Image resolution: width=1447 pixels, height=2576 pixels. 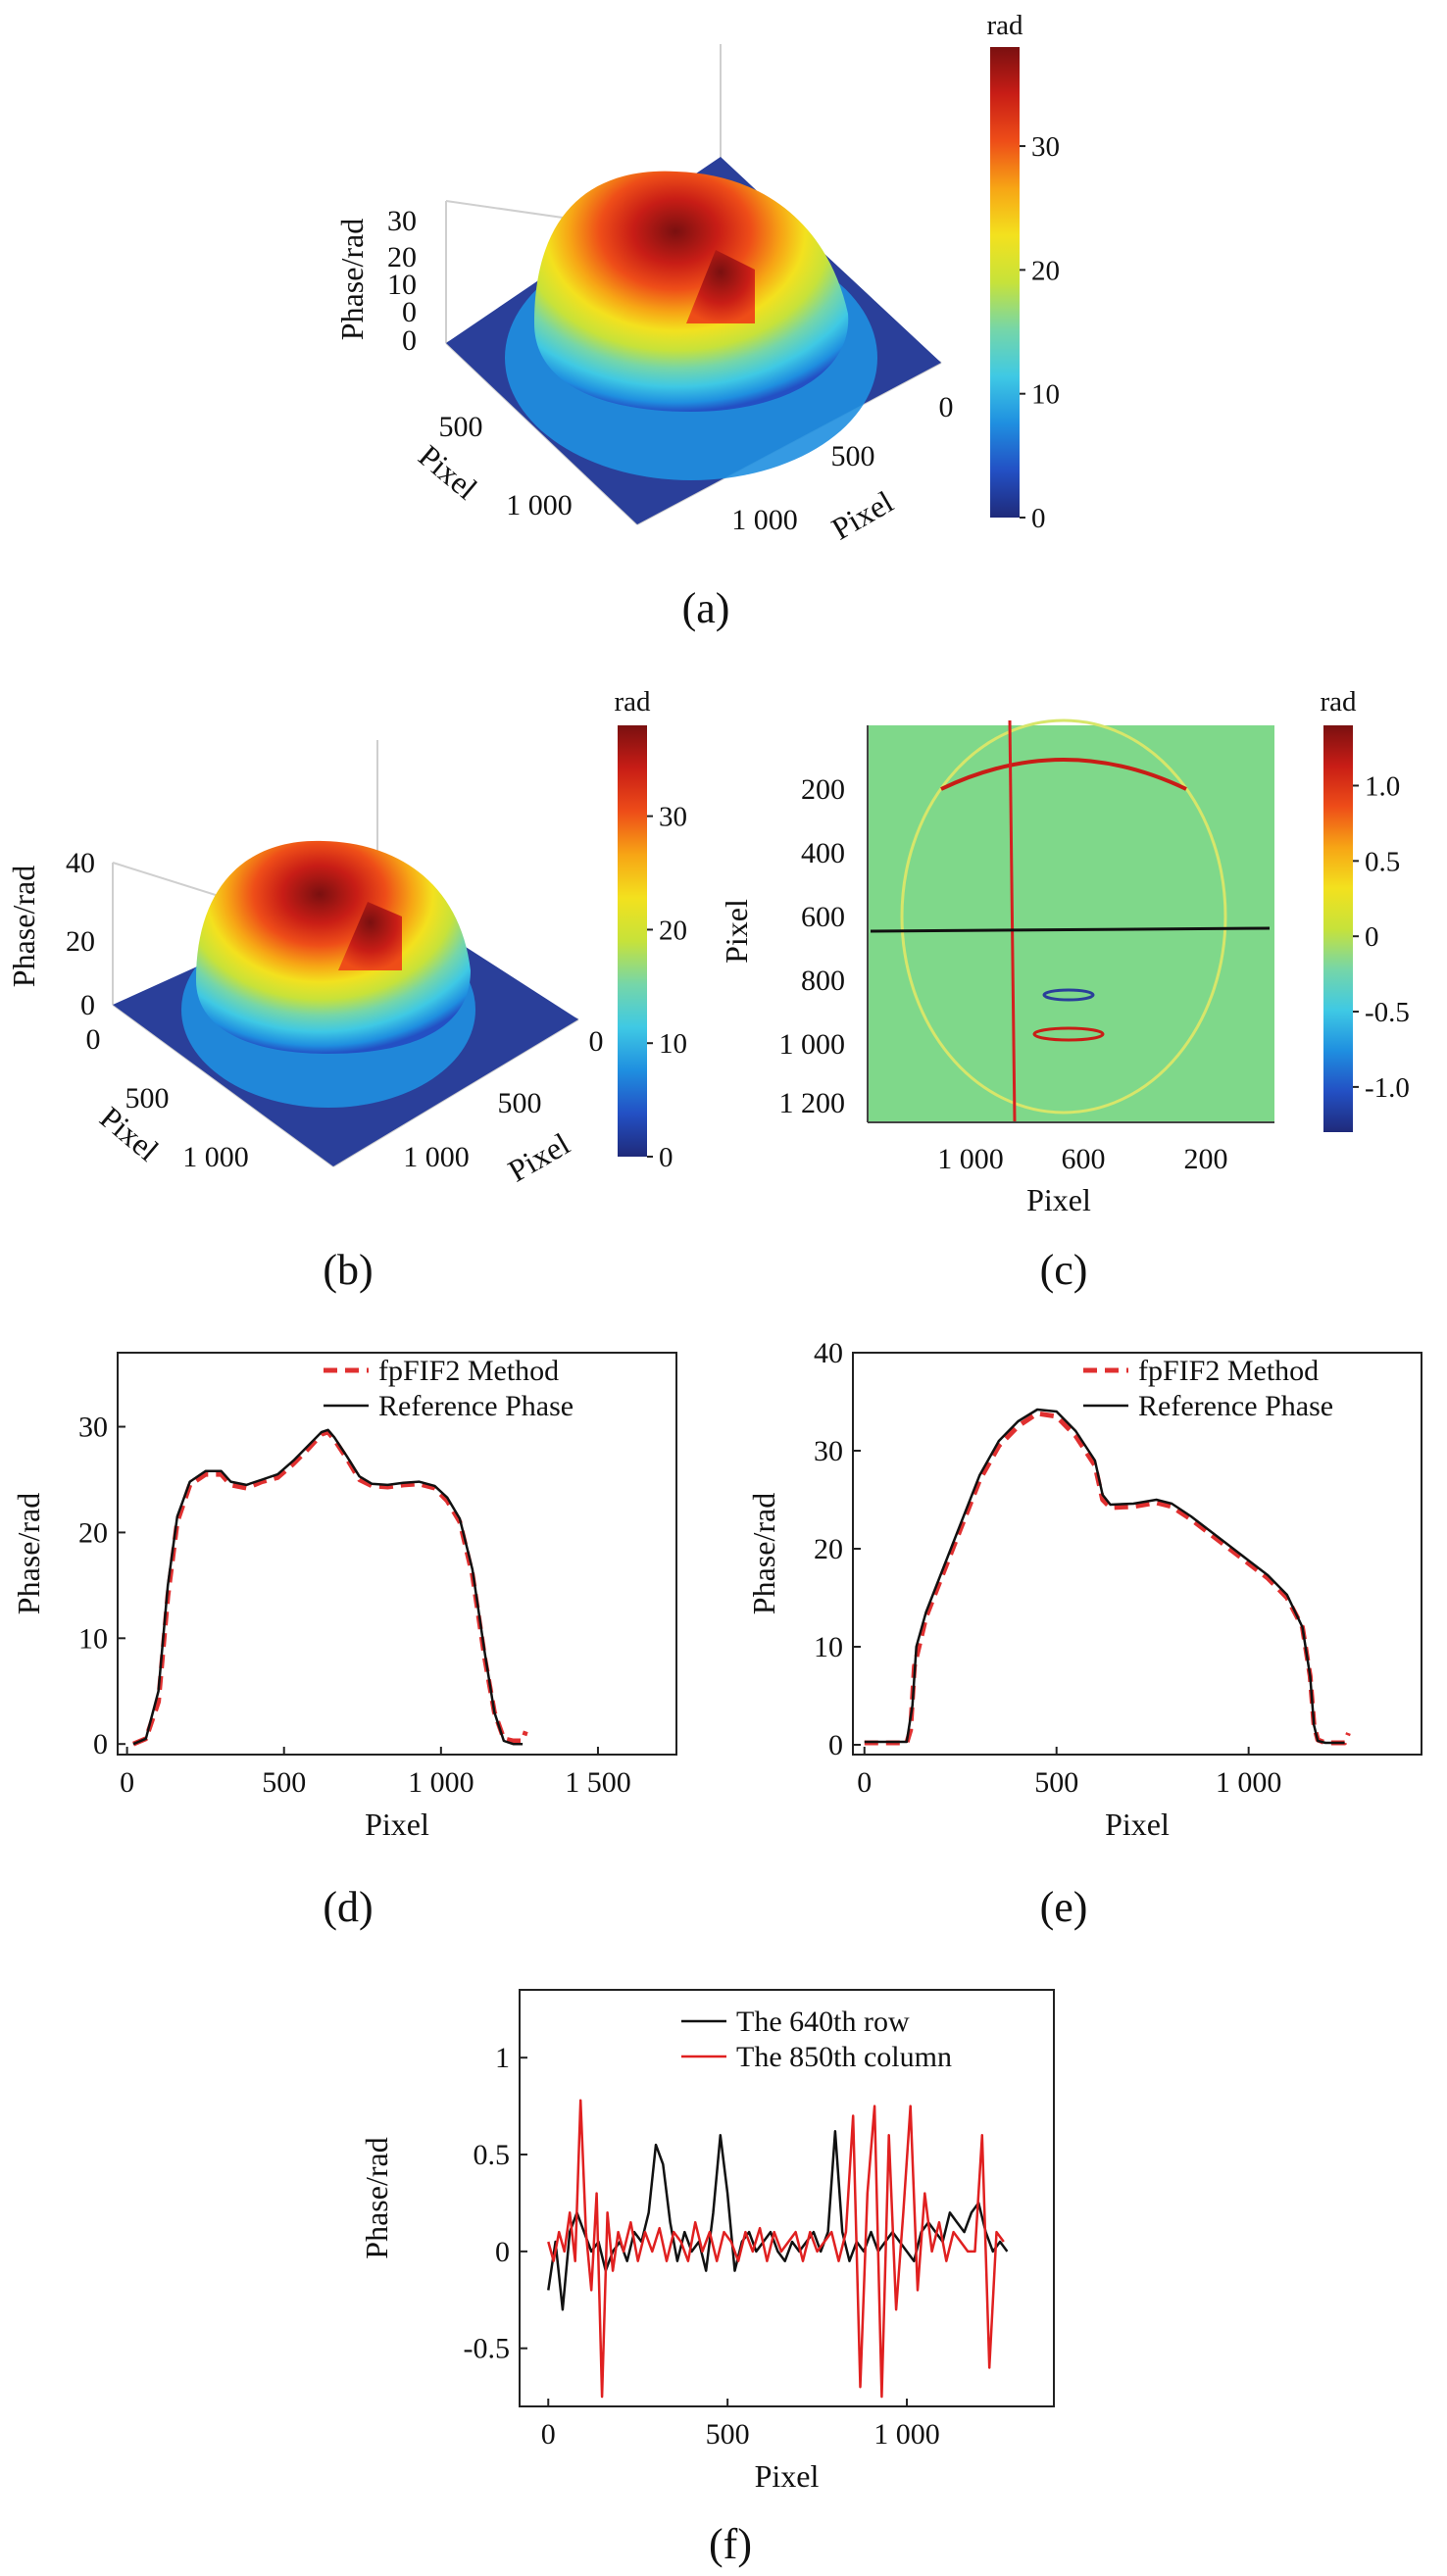 What do you see at coordinates (813, 1103) in the screenshot?
I see `tick-y-1200: 1 200` at bounding box center [813, 1103].